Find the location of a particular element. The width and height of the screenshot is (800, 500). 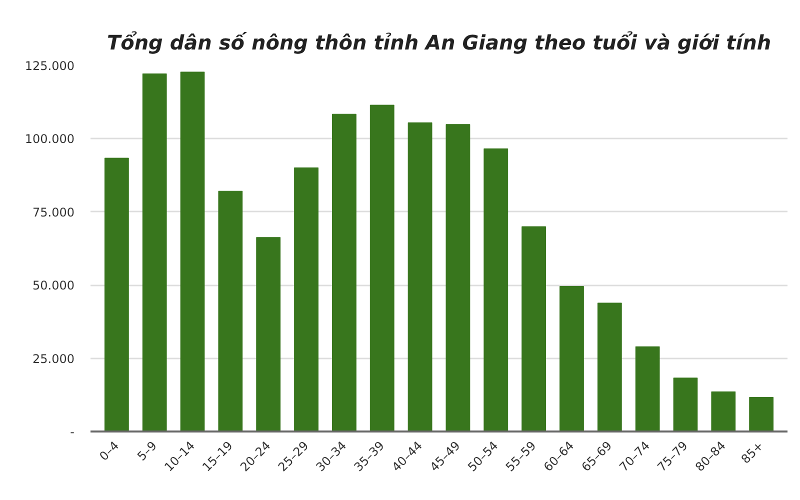

y-tick-label: 125.000 is located at coordinates (49, 66).